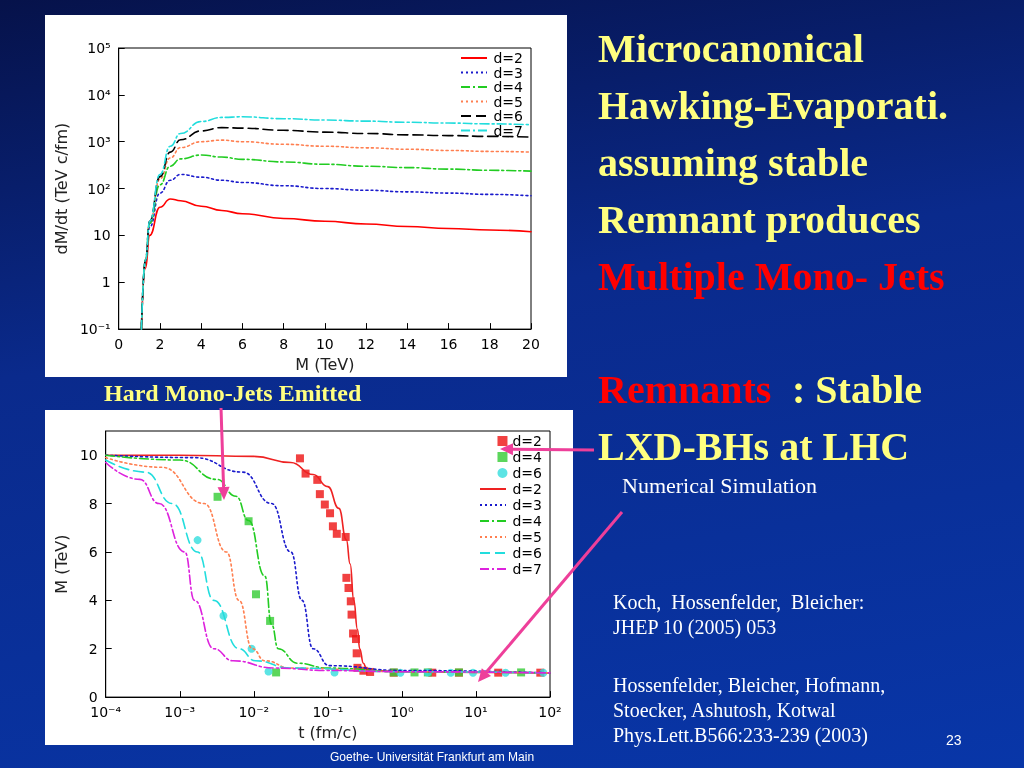 The width and height of the screenshot is (1024, 768). Describe the element at coordinates (99, 141) in the screenshot. I see `y-tick-label: 10³` at that location.